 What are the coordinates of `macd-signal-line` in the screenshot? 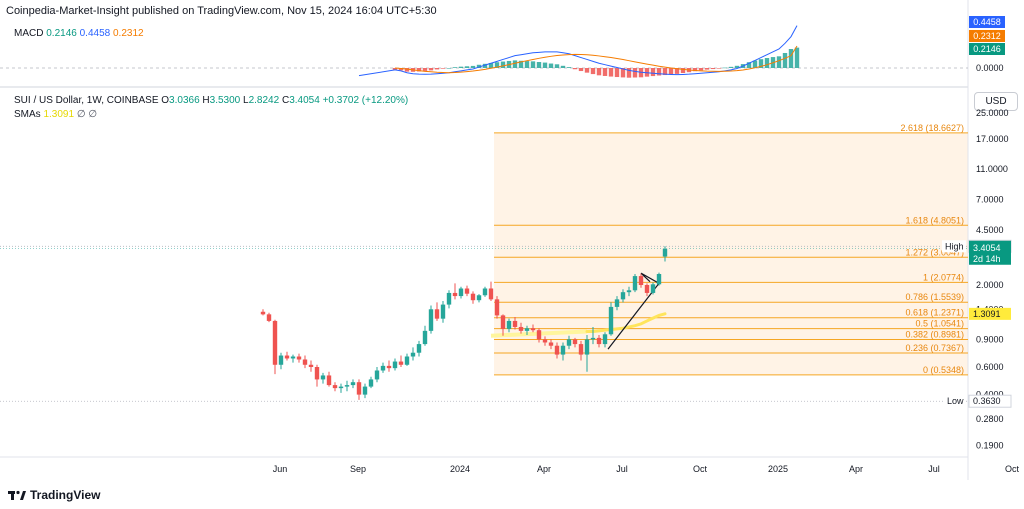 It's located at (596, 59).